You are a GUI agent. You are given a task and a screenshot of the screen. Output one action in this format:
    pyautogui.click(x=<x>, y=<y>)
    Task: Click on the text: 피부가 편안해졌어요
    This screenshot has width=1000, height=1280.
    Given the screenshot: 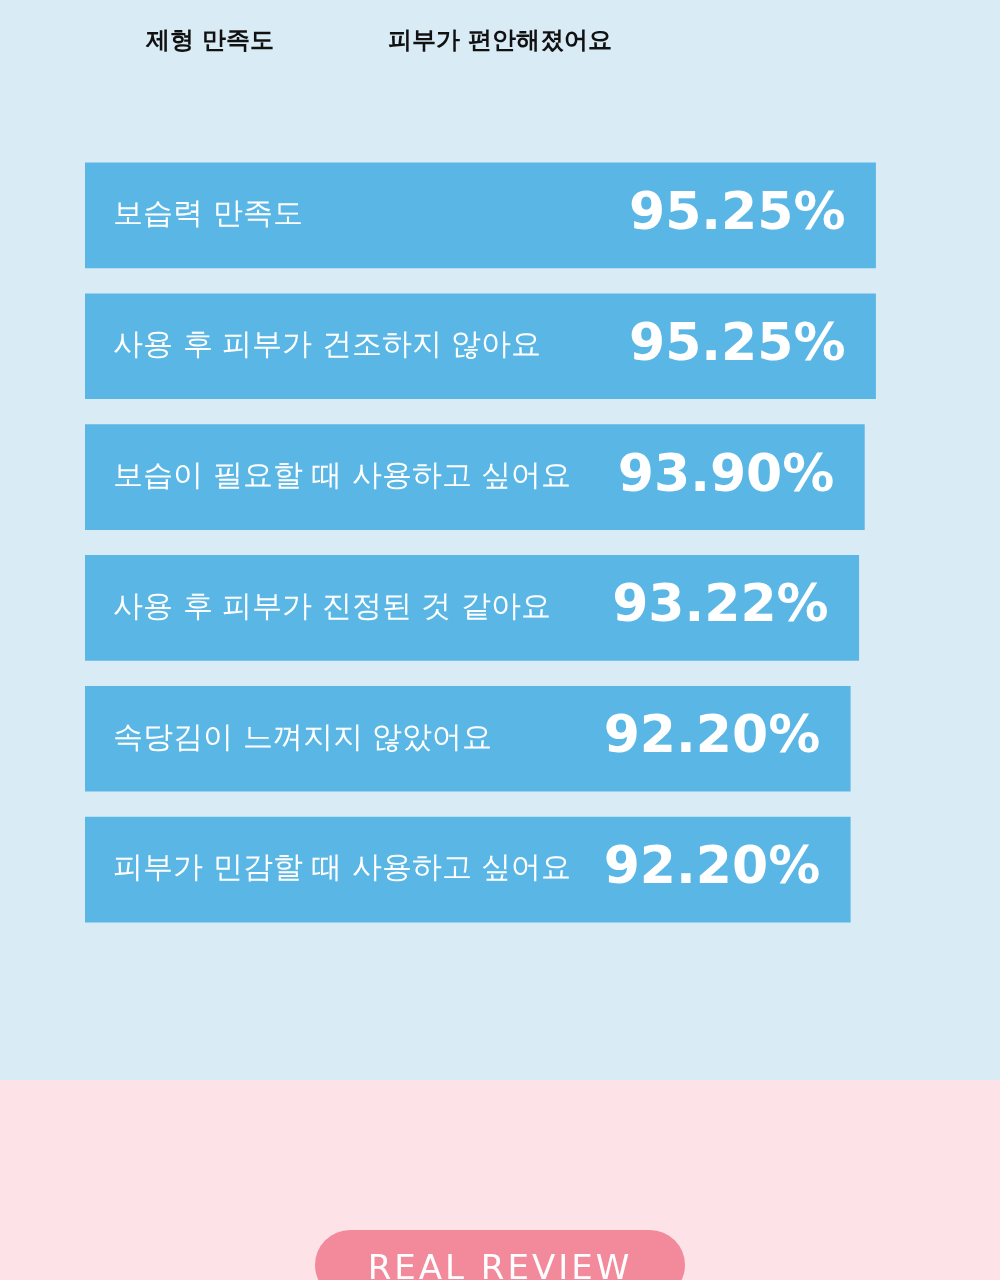 What is the action you would take?
    pyautogui.click(x=500, y=40)
    